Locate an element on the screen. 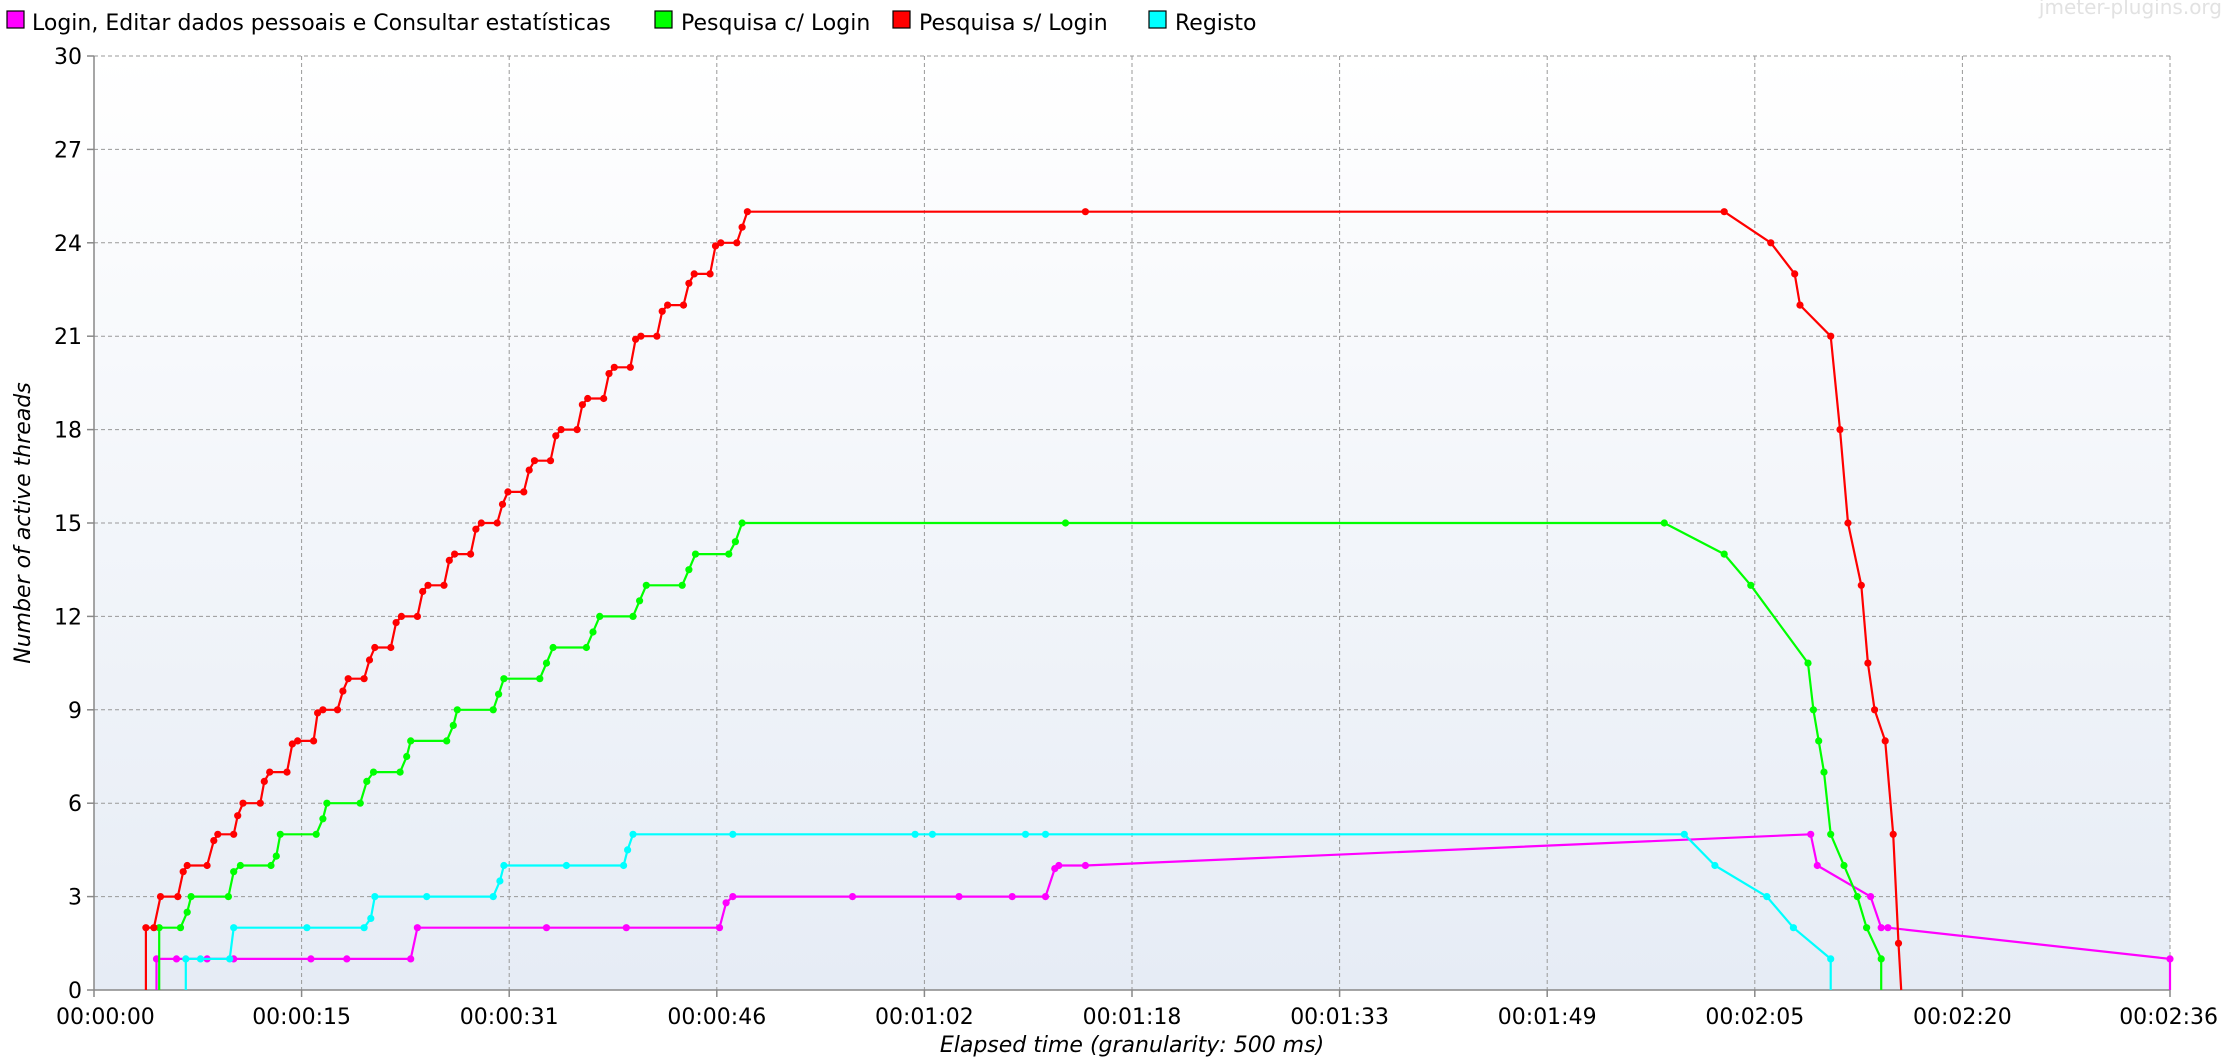 This screenshot has height=1063, width=2228. y-tick-label: 0 is located at coordinates (75, 991).